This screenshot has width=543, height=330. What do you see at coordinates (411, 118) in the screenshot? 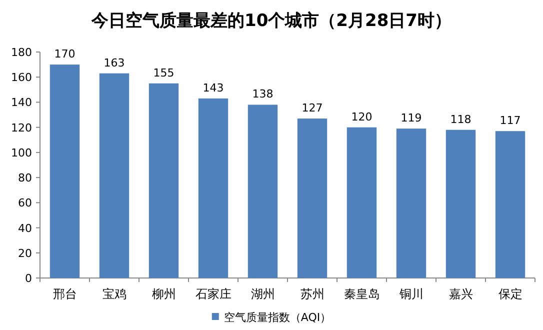
I see `data-label: 119` at bounding box center [411, 118].